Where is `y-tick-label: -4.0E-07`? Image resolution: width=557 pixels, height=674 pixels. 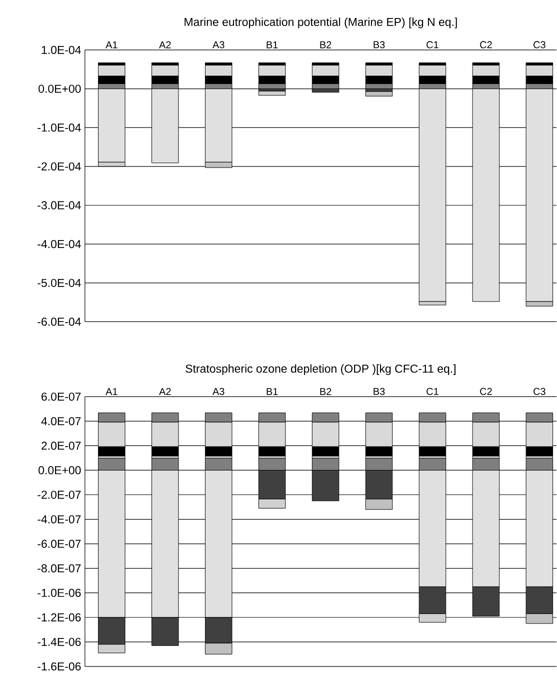
y-tick-label: -4.0E-07 is located at coordinates (59, 519).